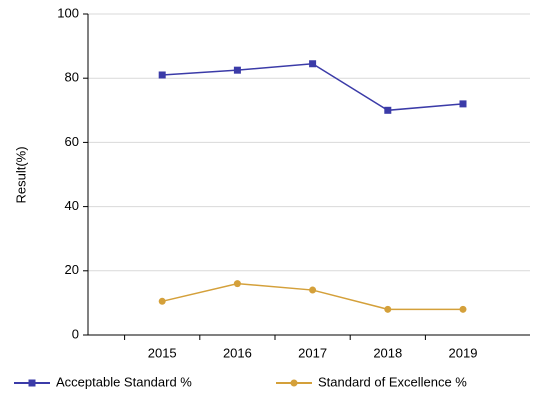  Describe the element at coordinates (72, 77) in the screenshot. I see `y-tick-label: 80` at that location.